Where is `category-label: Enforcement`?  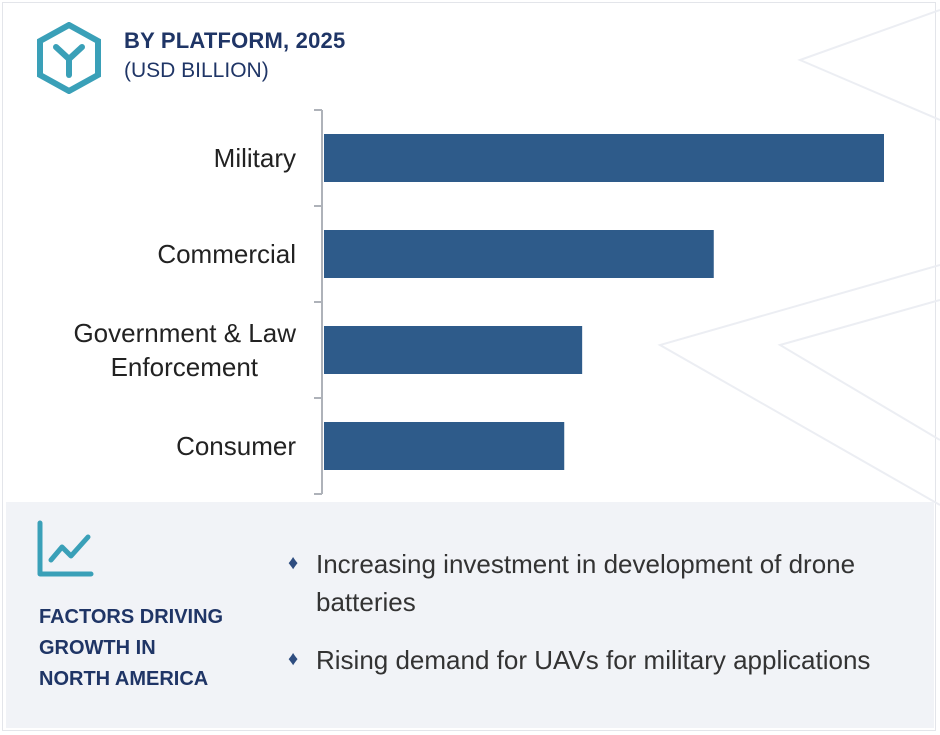 category-label: Enforcement is located at coordinates (185, 367).